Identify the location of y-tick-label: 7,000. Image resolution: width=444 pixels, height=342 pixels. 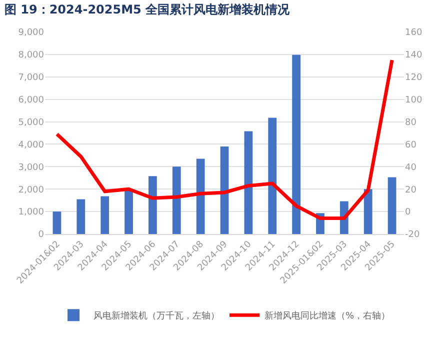
(31, 78).